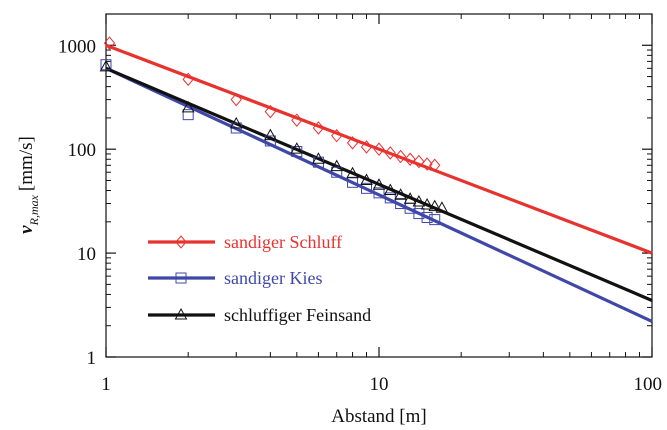  I want to click on x-tick-label: 100, so click(648, 384).